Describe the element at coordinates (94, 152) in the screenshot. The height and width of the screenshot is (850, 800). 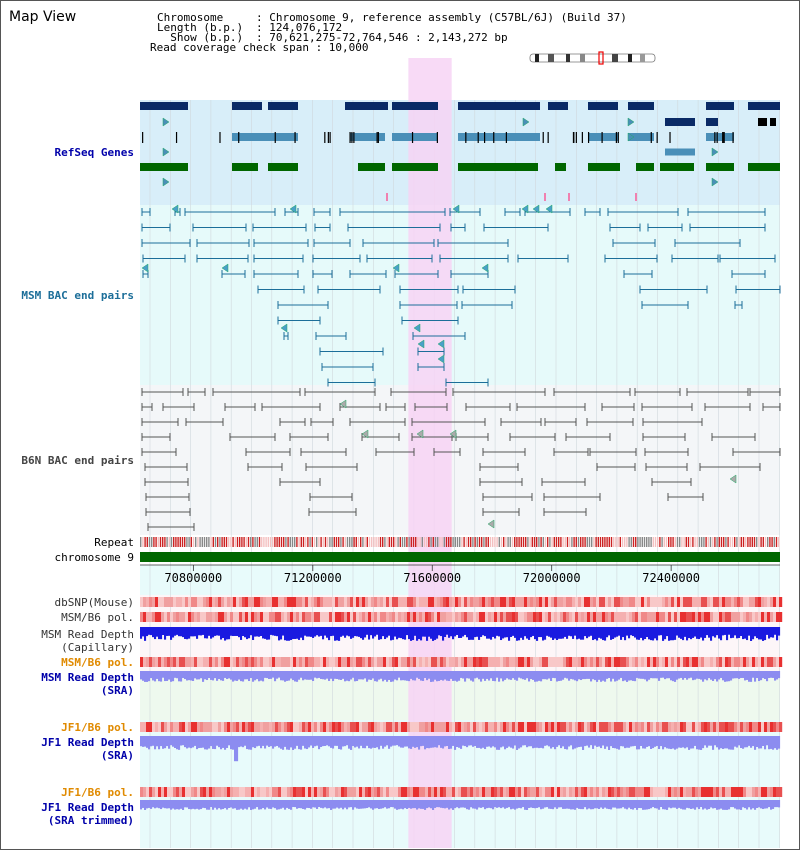
I see `track-label-refseq-genes: RefSeq Genes` at that location.